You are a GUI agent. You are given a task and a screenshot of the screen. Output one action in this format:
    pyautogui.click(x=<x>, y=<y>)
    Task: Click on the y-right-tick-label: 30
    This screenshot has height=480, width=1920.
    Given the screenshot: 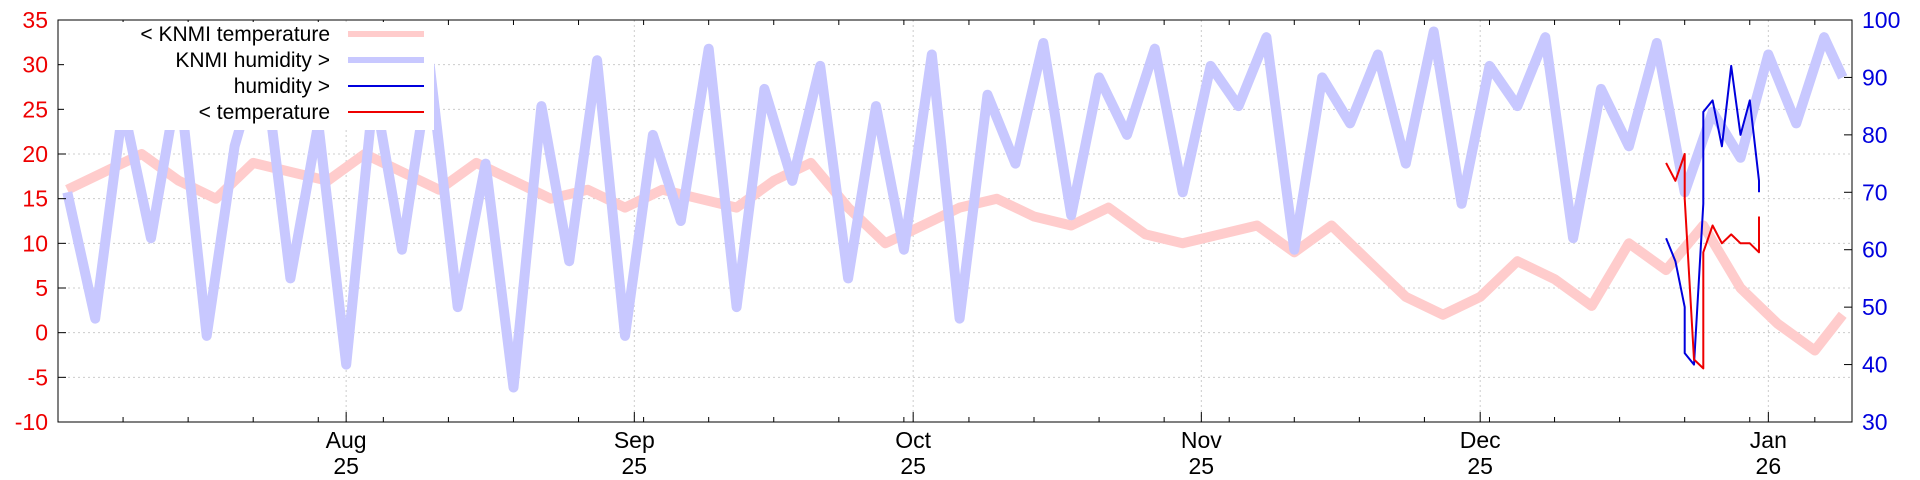 What is the action you would take?
    pyautogui.click(x=1875, y=422)
    